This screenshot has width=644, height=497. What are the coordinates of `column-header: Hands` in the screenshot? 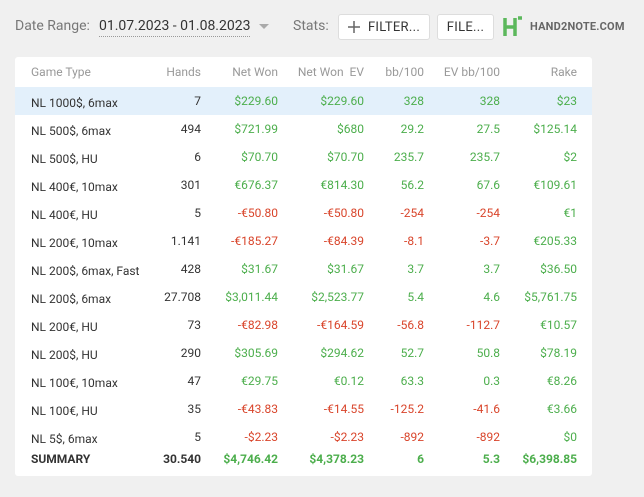 It's located at (183, 72).